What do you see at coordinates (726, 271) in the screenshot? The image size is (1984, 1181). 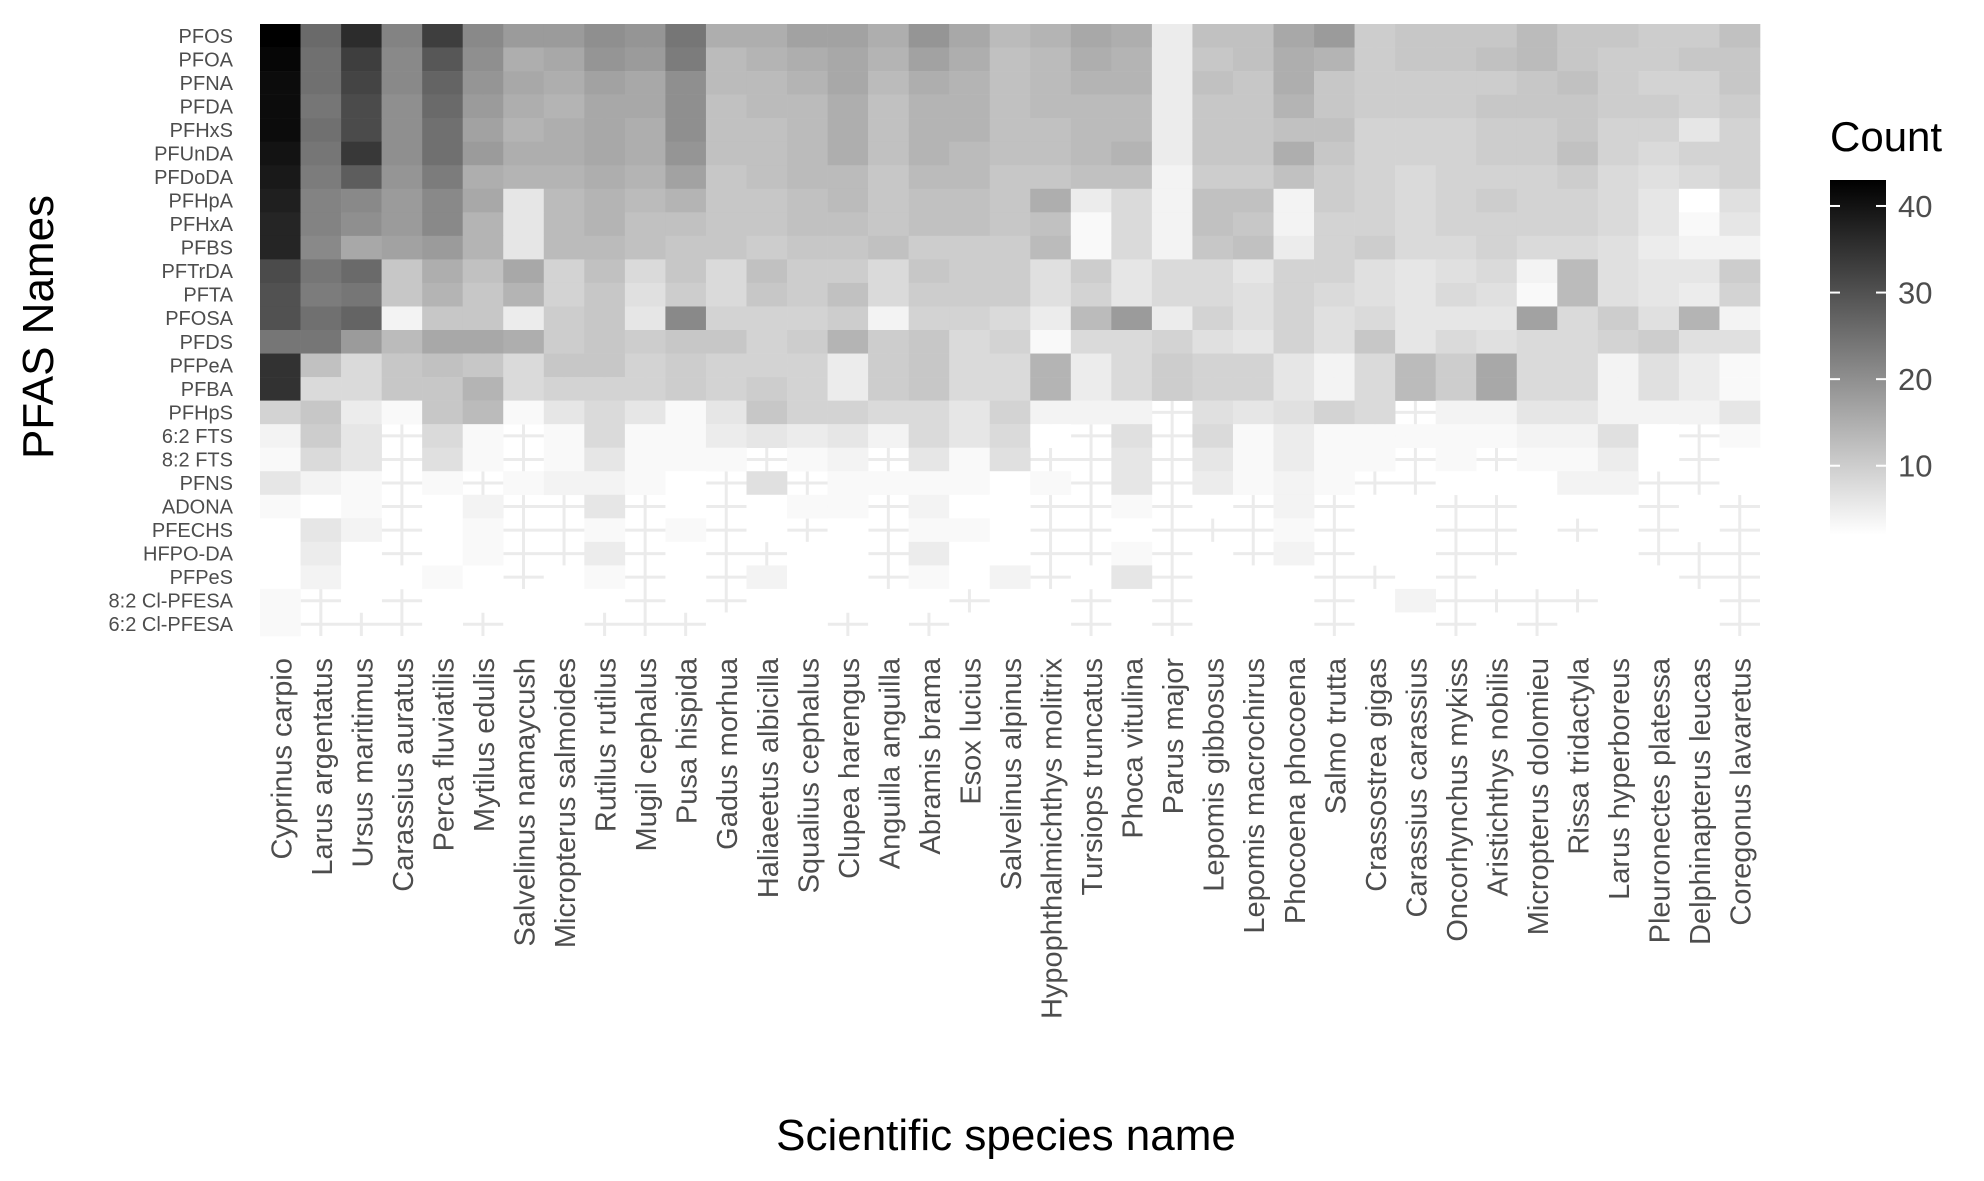 I see `heatmap-cell: PFTrDA / Gadus morhua: 8` at bounding box center [726, 271].